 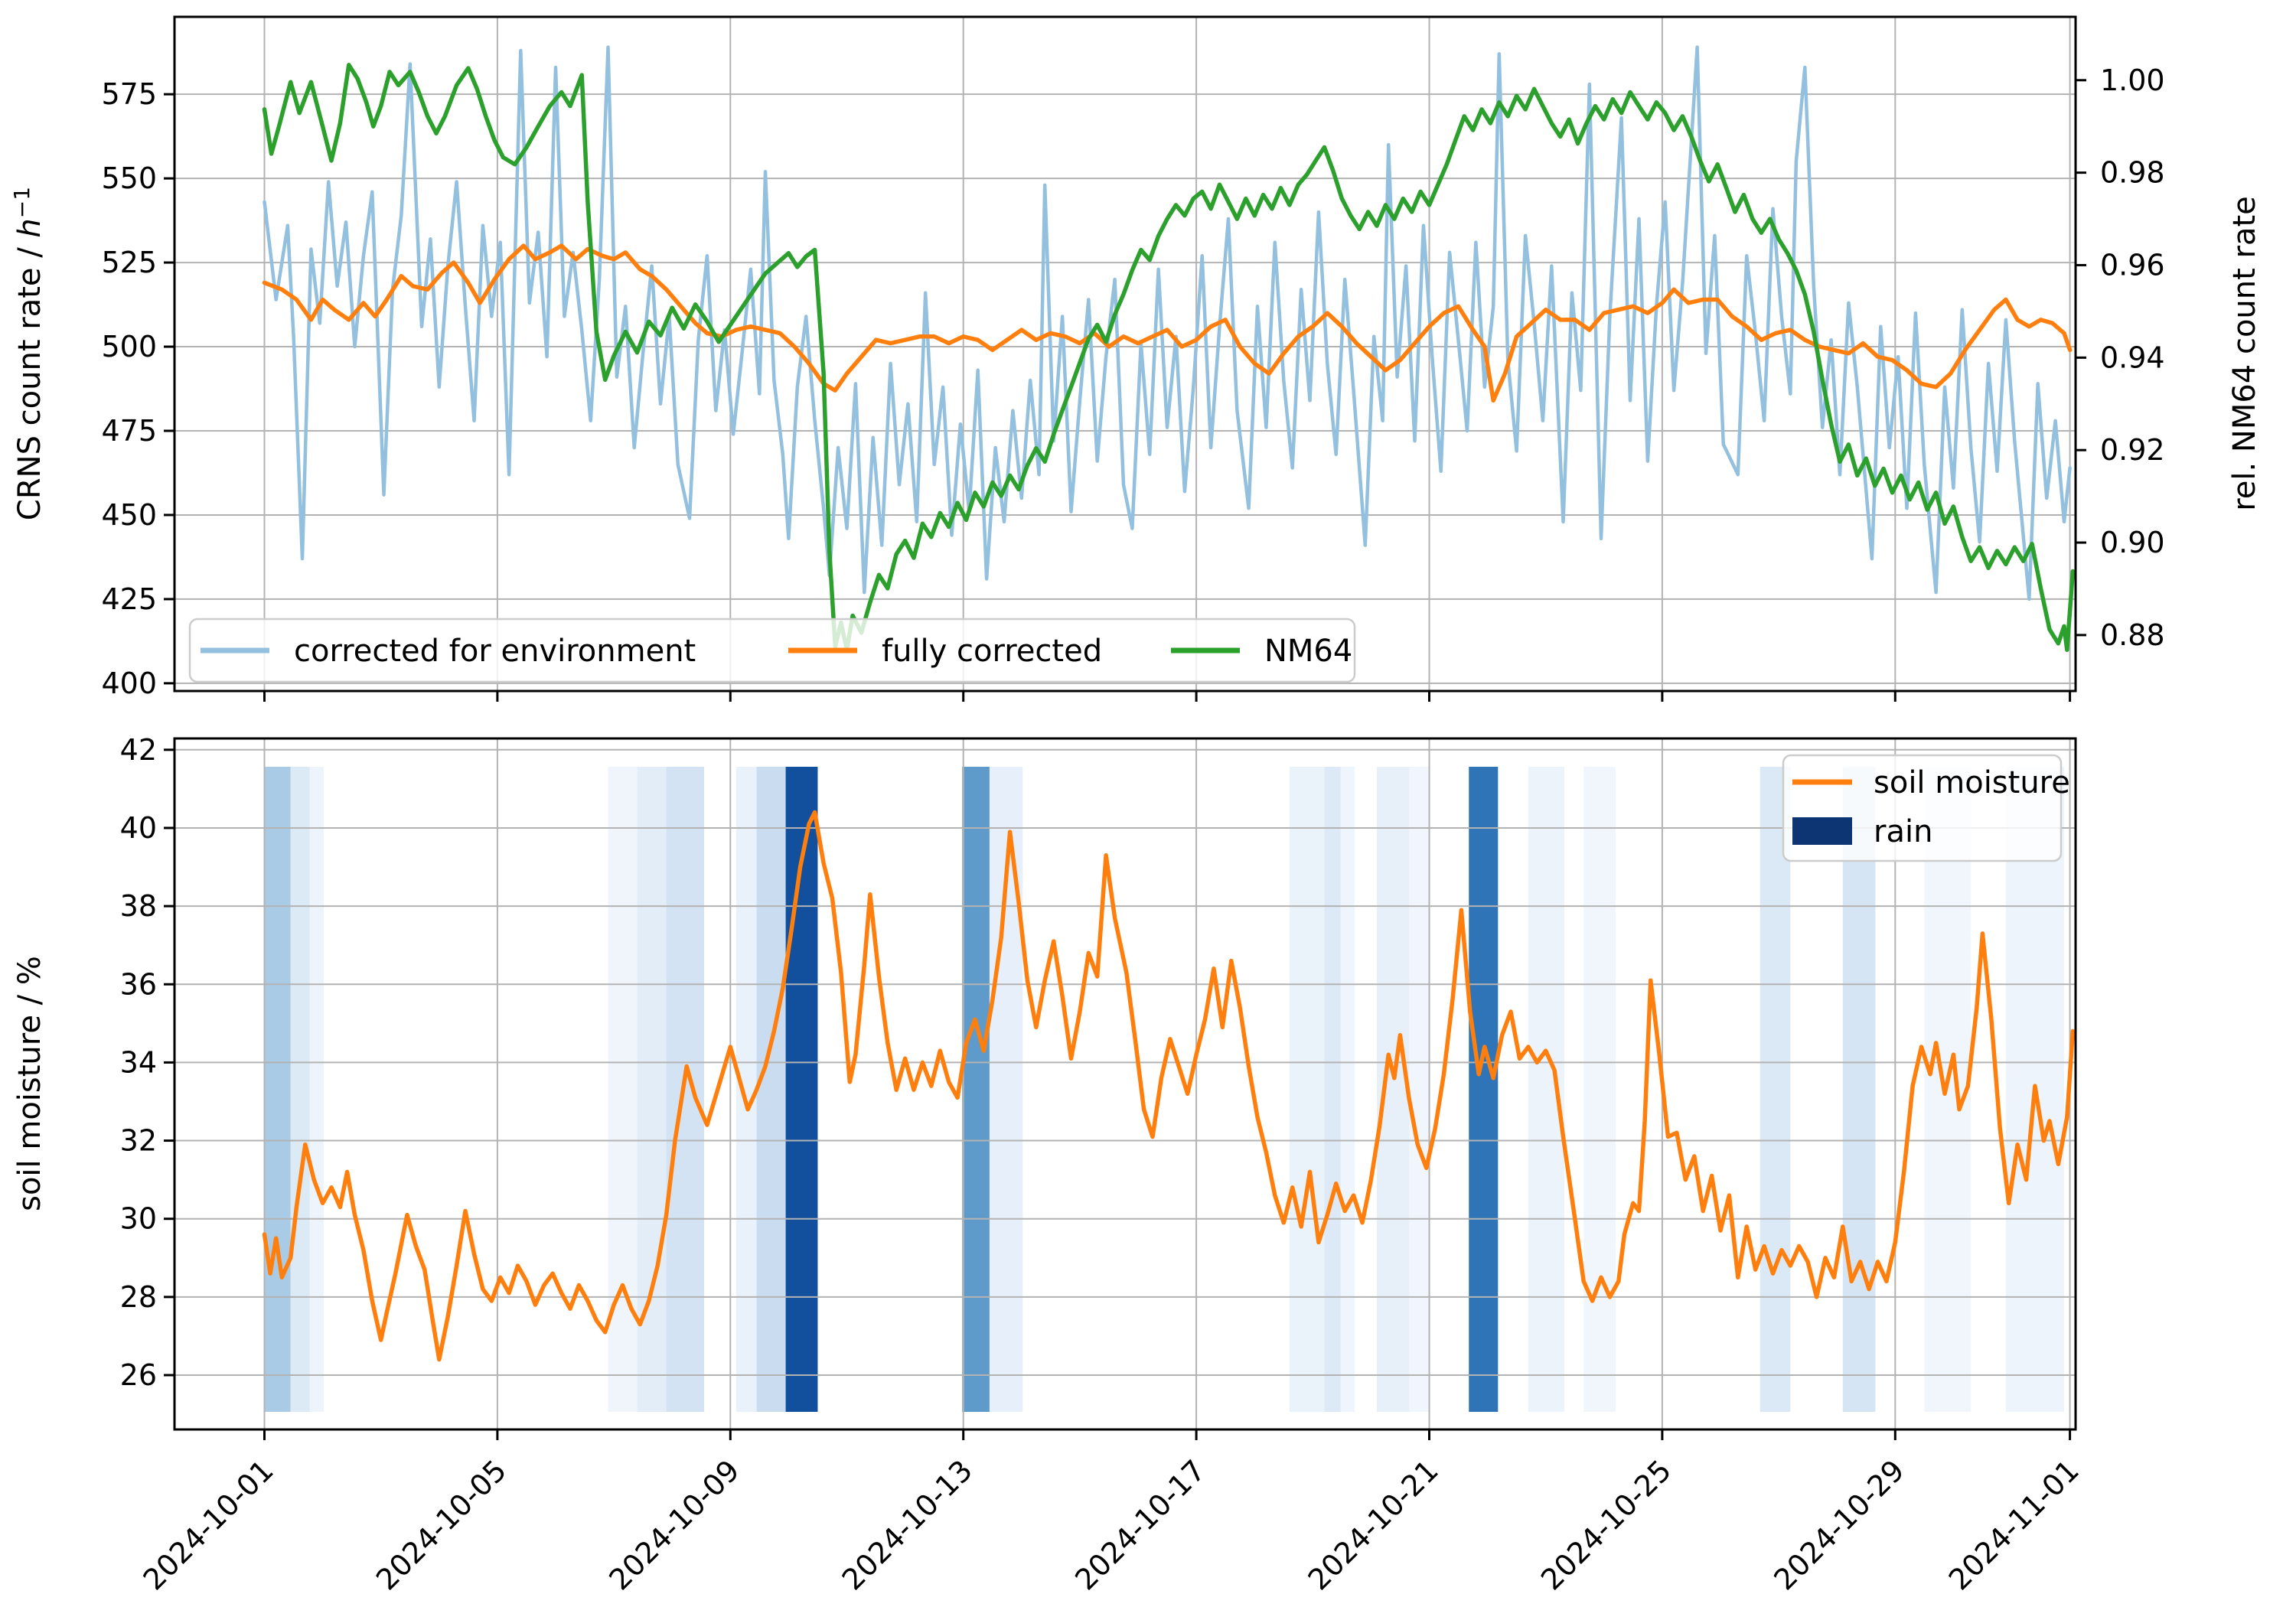 What do you see at coordinates (138, 828) in the screenshot?
I see `y-tick-label-soil: 40` at bounding box center [138, 828].